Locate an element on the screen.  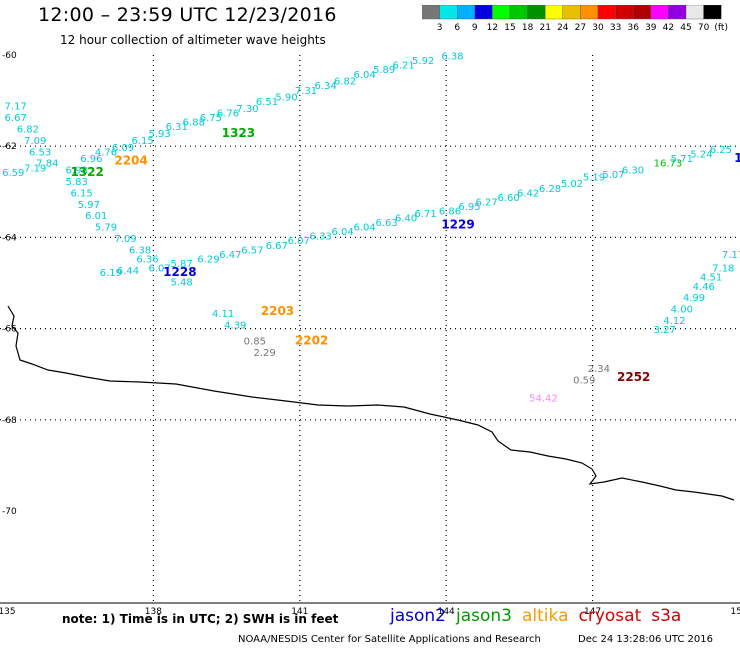
swh-label: 6.15 is located at coordinates (142, 141).